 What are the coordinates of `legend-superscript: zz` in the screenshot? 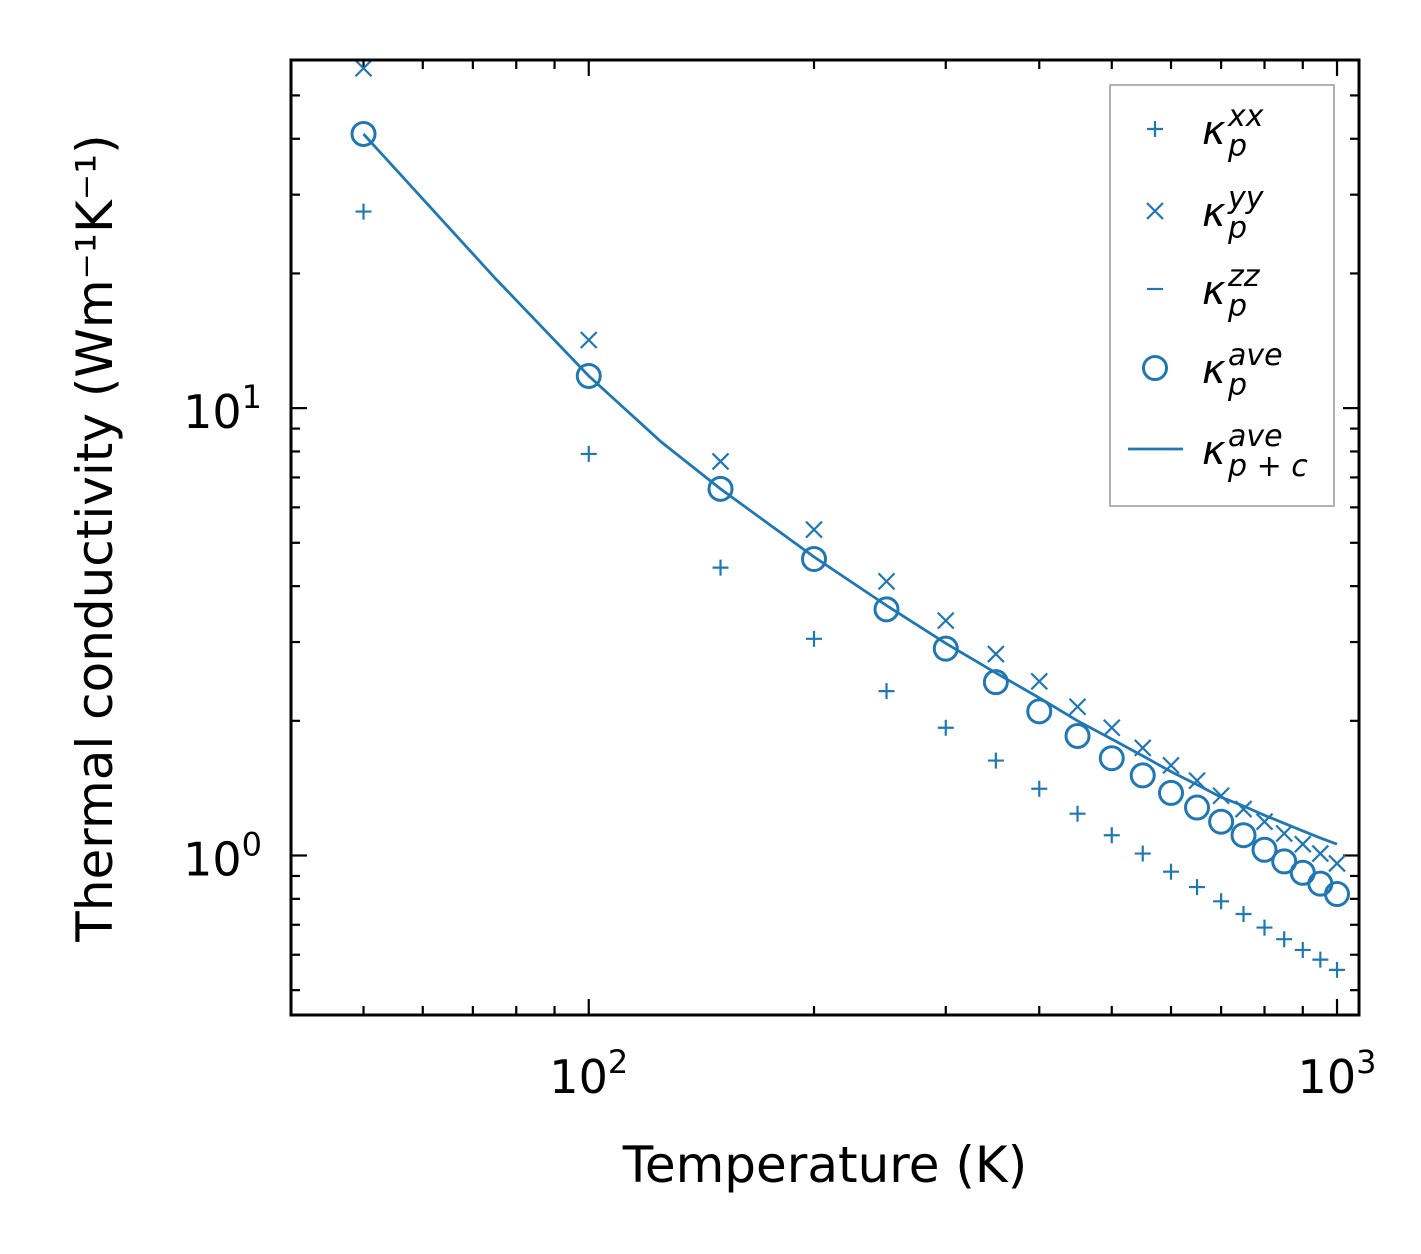 It's located at (1244, 276).